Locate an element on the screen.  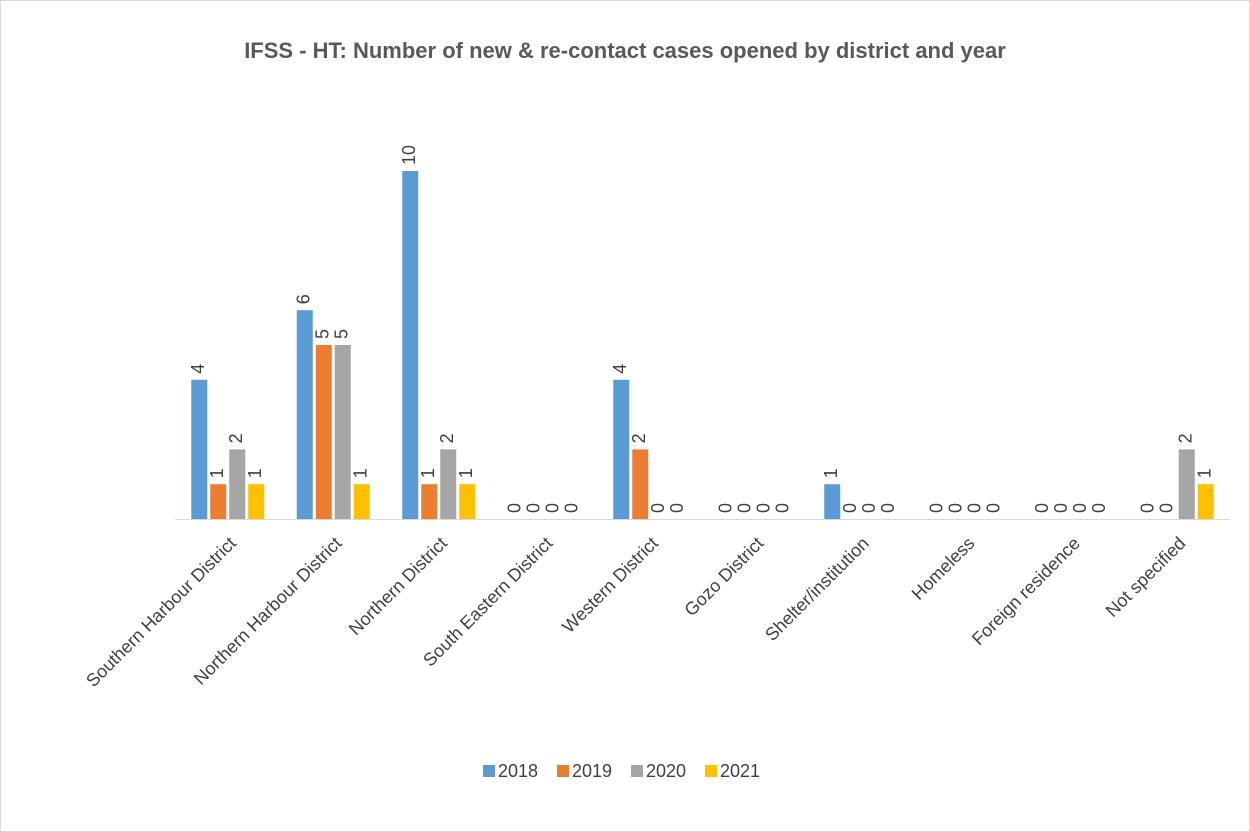
data-label: 6 is located at coordinates (304, 299).